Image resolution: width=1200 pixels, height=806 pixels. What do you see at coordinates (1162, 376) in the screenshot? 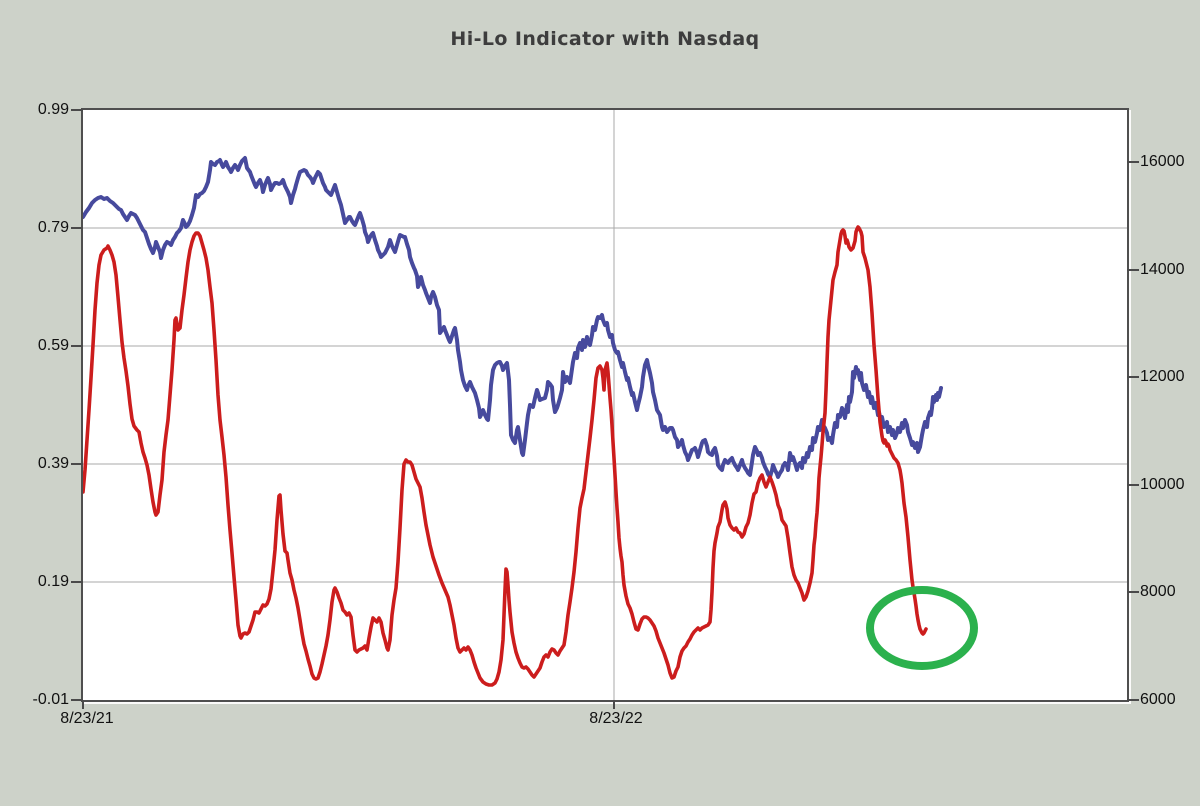
I see `y-axis-right-tick-label: 12000` at bounding box center [1162, 376].